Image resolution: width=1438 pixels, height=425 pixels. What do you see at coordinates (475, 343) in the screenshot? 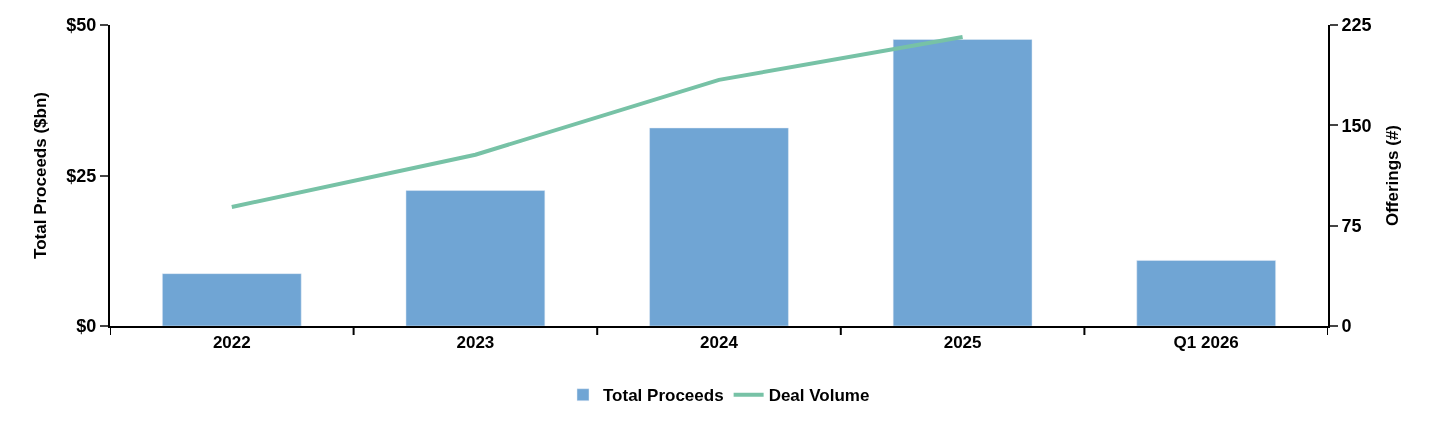
I see `x-tick-label: 2023` at bounding box center [475, 343].